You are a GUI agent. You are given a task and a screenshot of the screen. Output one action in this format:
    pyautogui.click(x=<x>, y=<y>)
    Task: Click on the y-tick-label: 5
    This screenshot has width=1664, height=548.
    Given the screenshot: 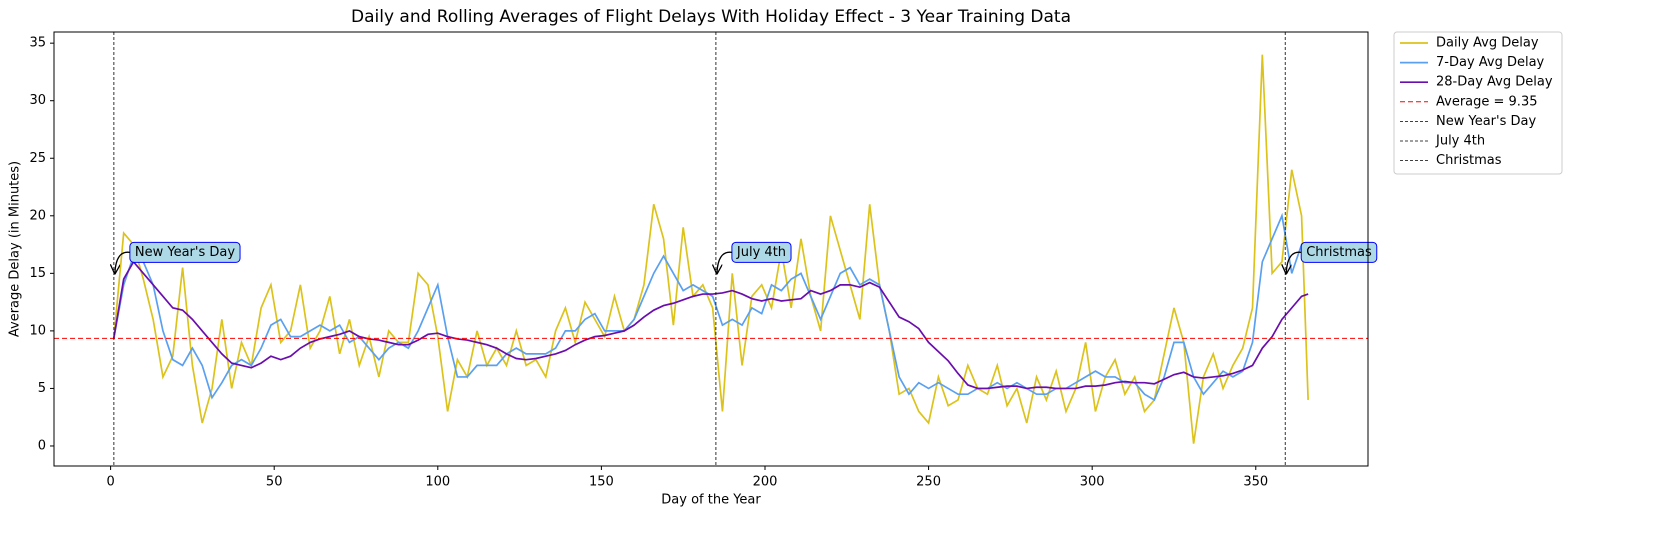 What is the action you would take?
    pyautogui.click(x=42, y=388)
    